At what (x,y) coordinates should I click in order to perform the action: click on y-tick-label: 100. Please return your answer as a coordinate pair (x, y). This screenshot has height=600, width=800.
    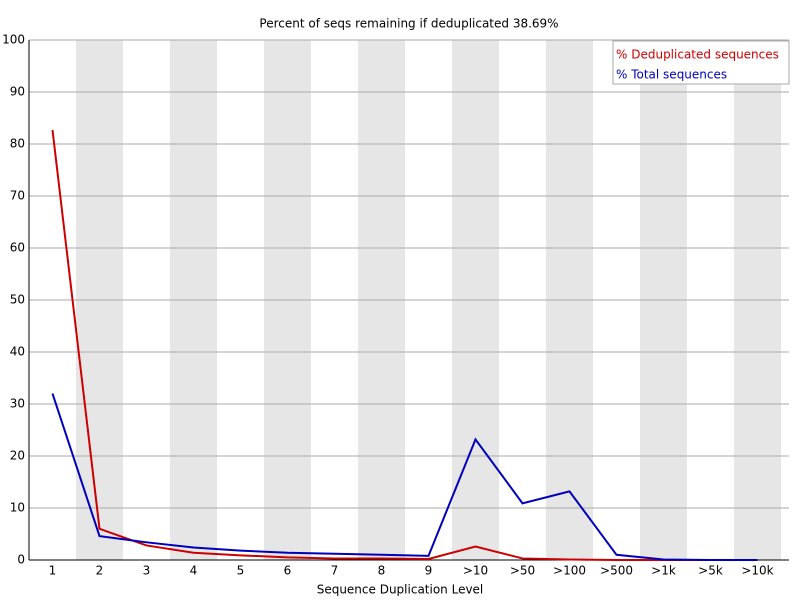
    Looking at the image, I should click on (13, 40).